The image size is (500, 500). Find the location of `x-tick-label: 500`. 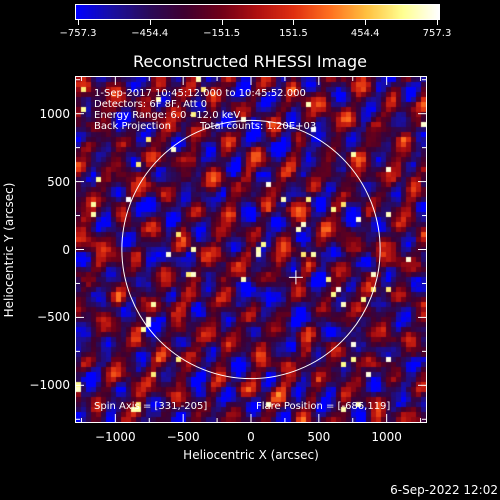

x-tick-label: 500 is located at coordinates (319, 437).